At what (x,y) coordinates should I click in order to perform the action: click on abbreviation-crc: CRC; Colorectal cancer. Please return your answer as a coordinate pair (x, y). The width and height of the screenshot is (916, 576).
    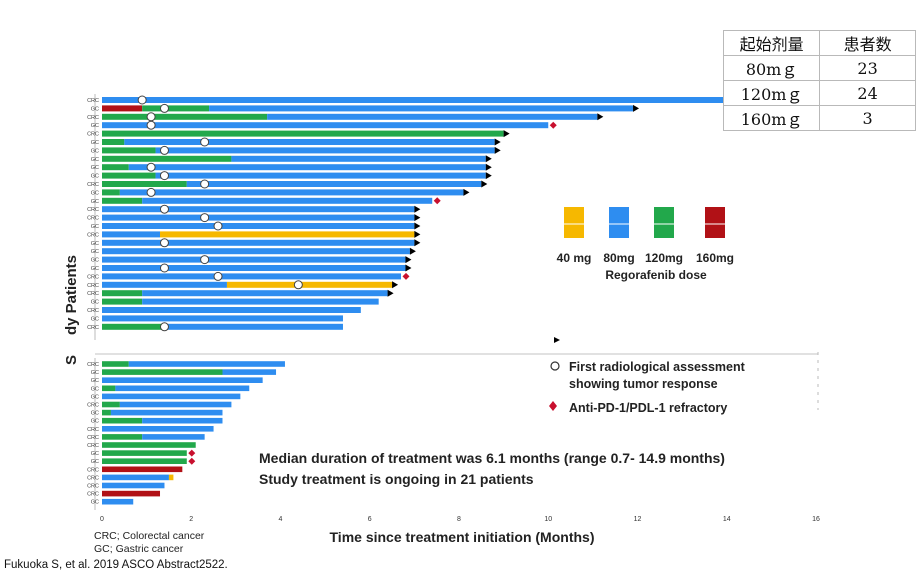
    Looking at the image, I should click on (149, 536).